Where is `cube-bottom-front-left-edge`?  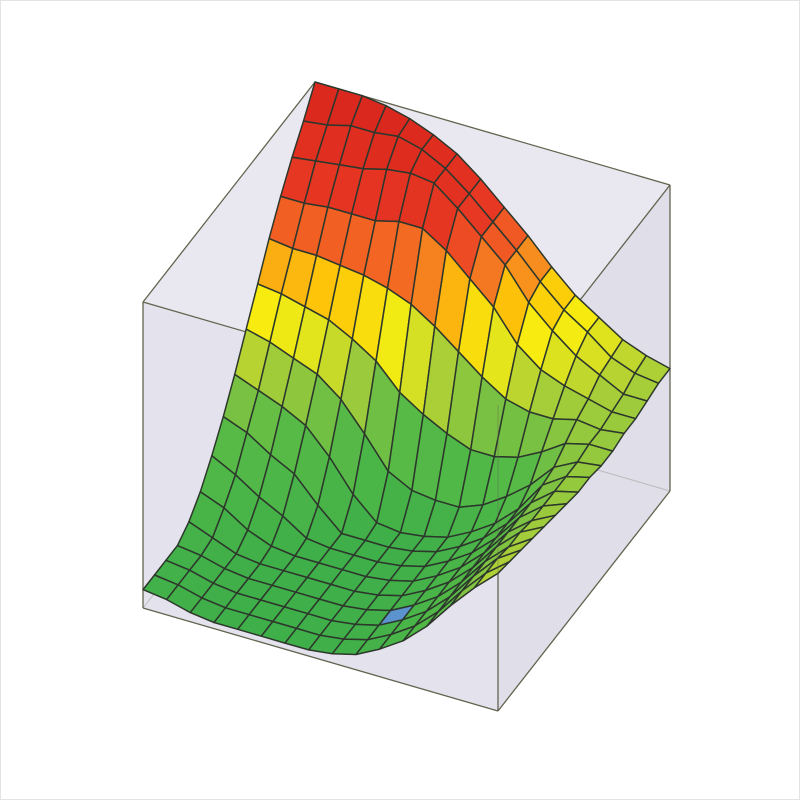 cube-bottom-front-left-edge is located at coordinates (320, 659).